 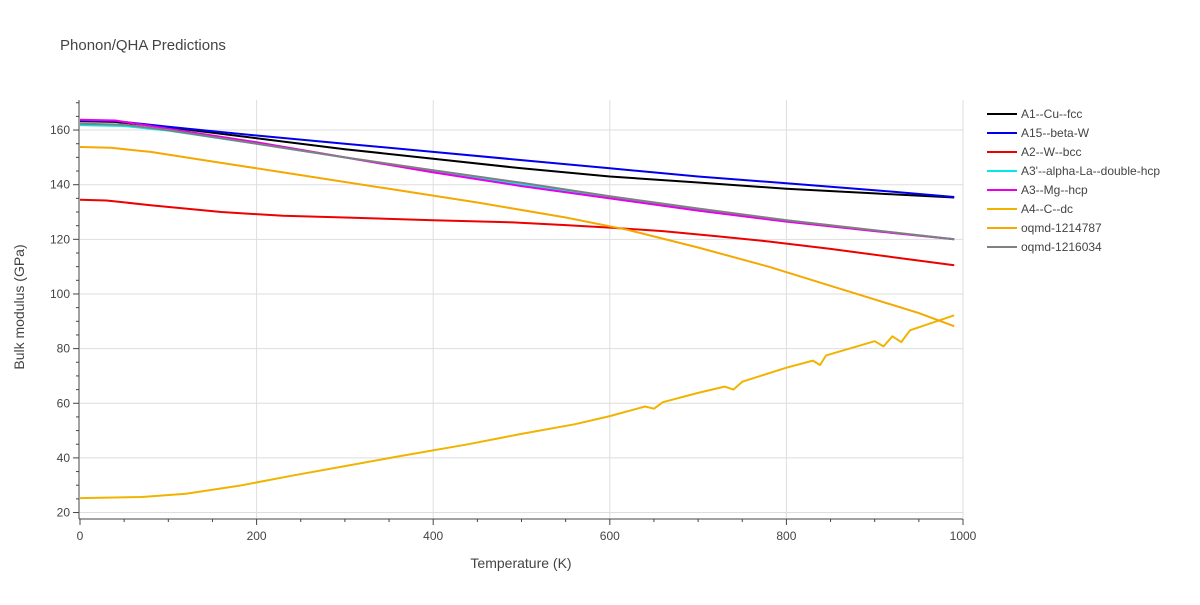 I want to click on legend-item: A15--beta-W, so click(x=1038, y=133).